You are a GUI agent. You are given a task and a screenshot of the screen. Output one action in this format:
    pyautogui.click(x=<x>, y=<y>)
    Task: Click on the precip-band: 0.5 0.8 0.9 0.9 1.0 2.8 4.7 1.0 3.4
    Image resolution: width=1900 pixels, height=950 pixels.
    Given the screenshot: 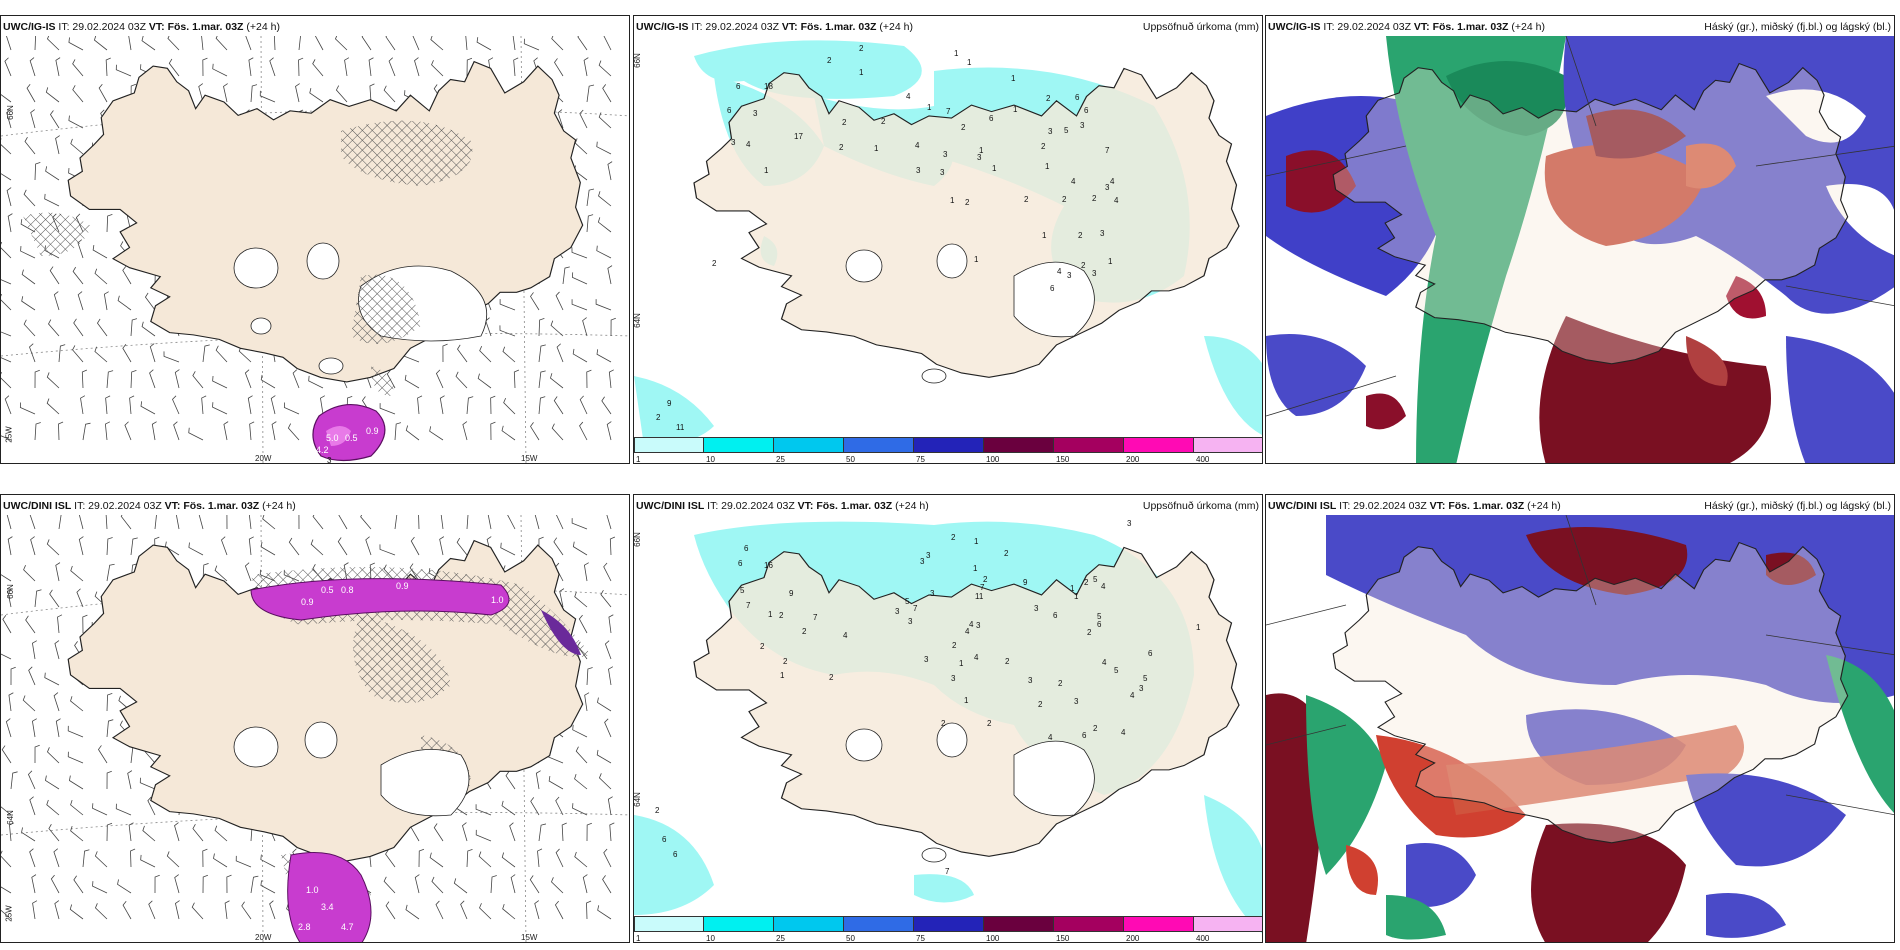 What is the action you would take?
    pyautogui.click(x=415, y=760)
    